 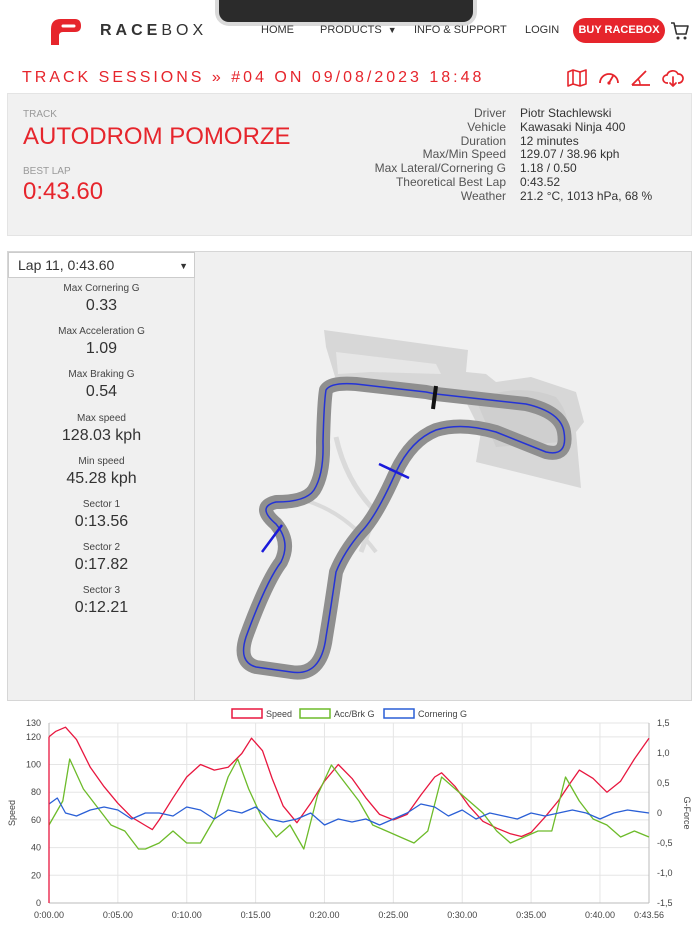 What do you see at coordinates (49, 915) in the screenshot?
I see `x-tick-label: 0:00.00` at bounding box center [49, 915].